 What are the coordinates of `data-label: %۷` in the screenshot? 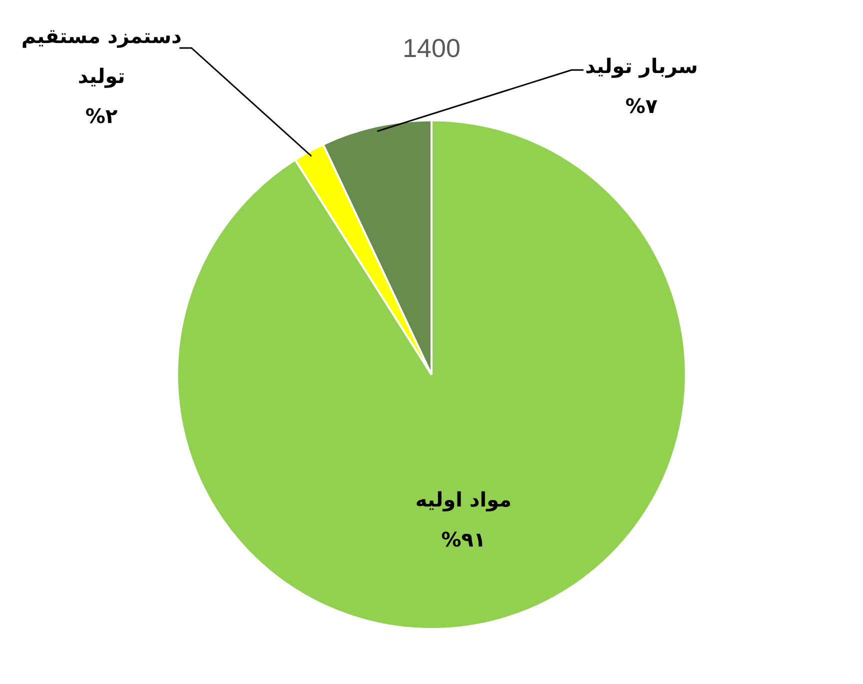 It's located at (641, 106).